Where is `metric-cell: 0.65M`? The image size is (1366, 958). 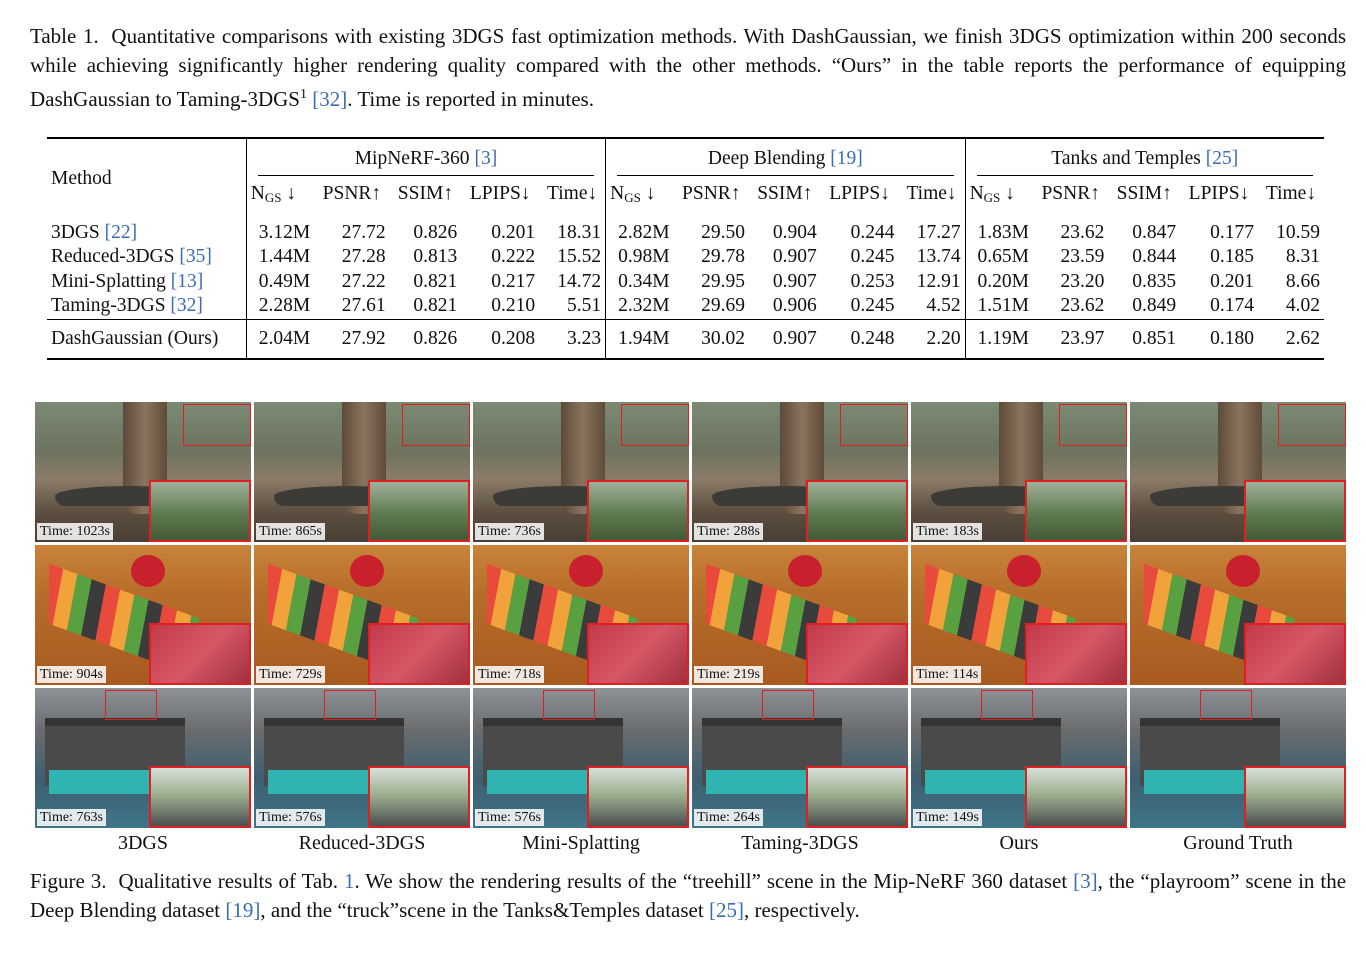 metric-cell: 0.65M is located at coordinates (1003, 256).